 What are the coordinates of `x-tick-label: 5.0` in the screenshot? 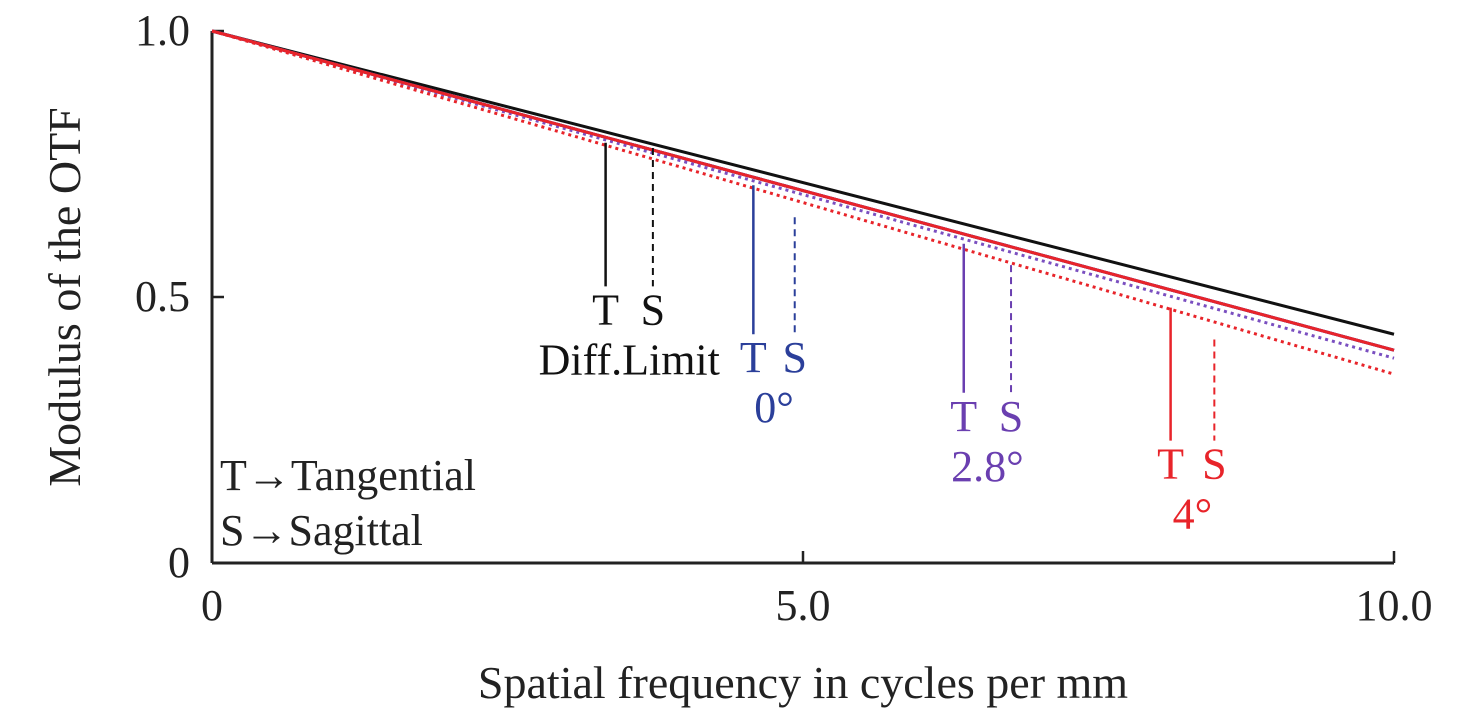 It's located at (803, 605).